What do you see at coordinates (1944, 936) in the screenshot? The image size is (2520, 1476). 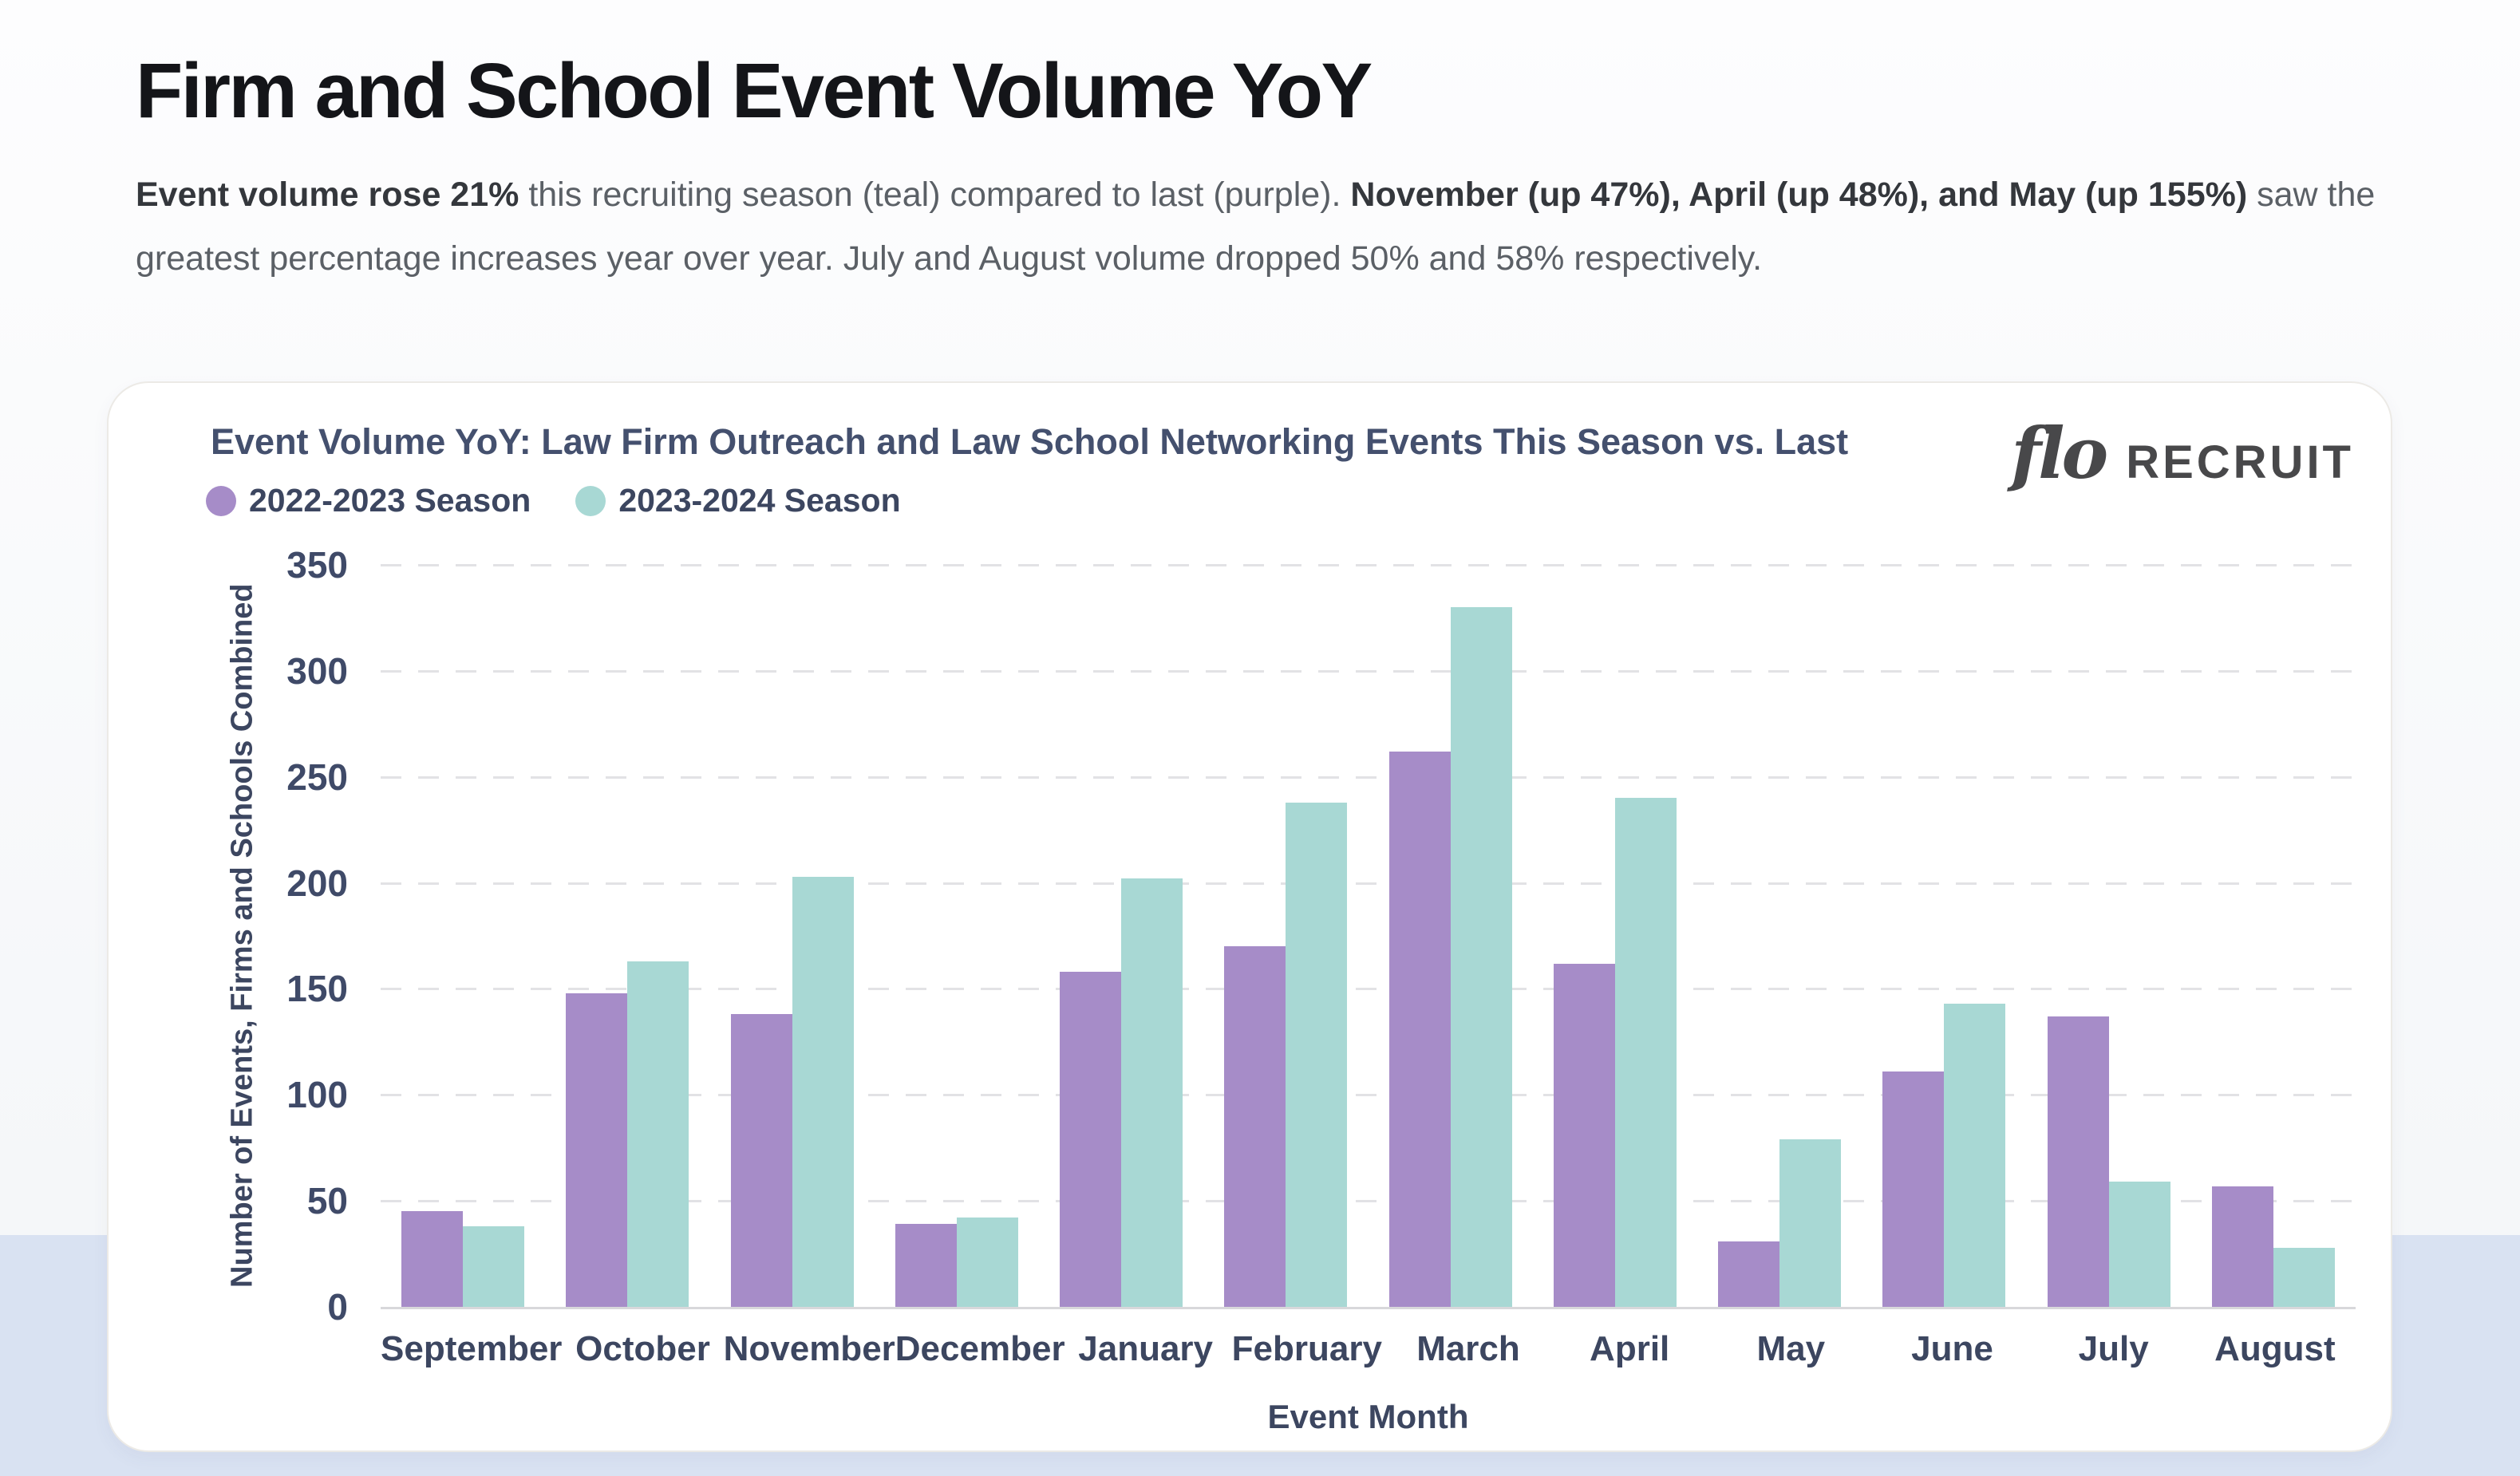 I see `bar-group-june` at bounding box center [1944, 936].